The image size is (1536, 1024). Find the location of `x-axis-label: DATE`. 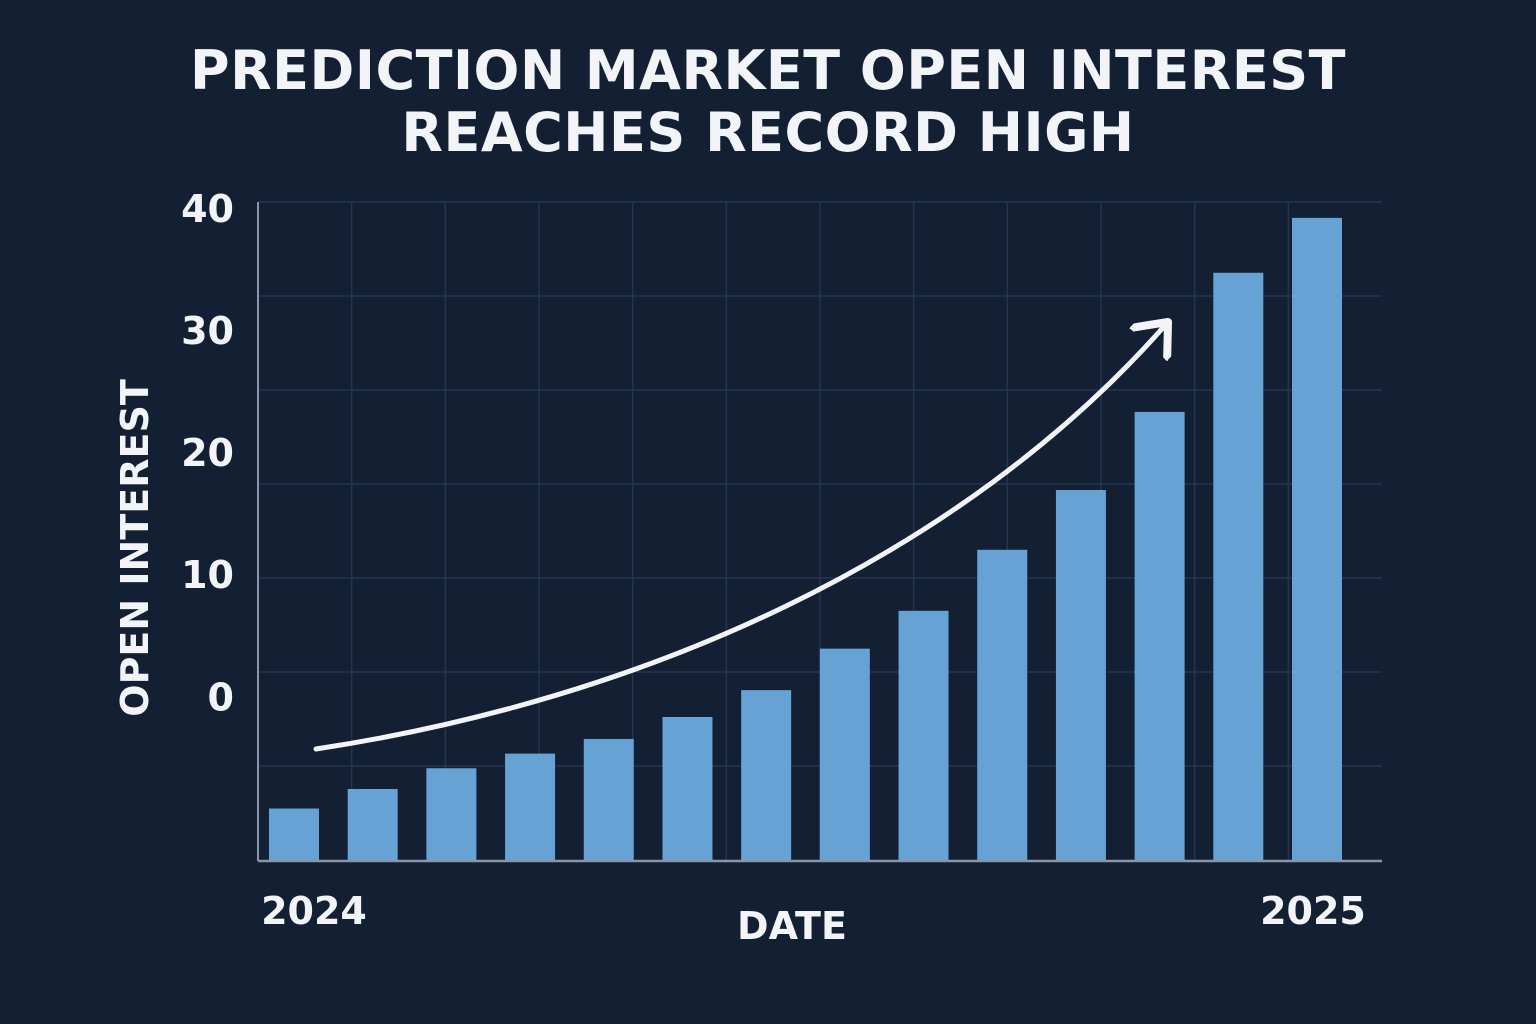

x-axis-label: DATE is located at coordinates (792, 926).